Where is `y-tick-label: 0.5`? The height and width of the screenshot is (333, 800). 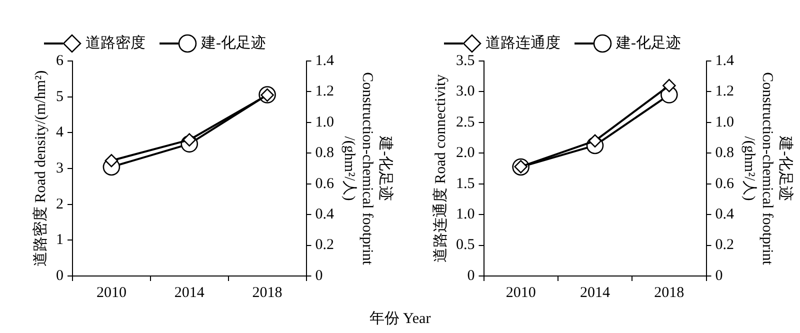 y-tick-label: 0.5 is located at coordinates (465, 245).